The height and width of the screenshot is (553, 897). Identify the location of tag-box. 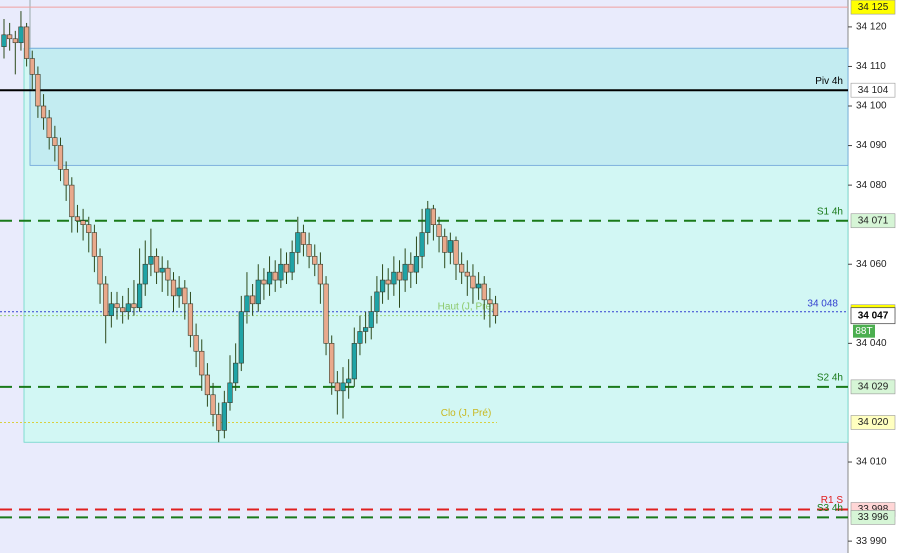
(864, 331).